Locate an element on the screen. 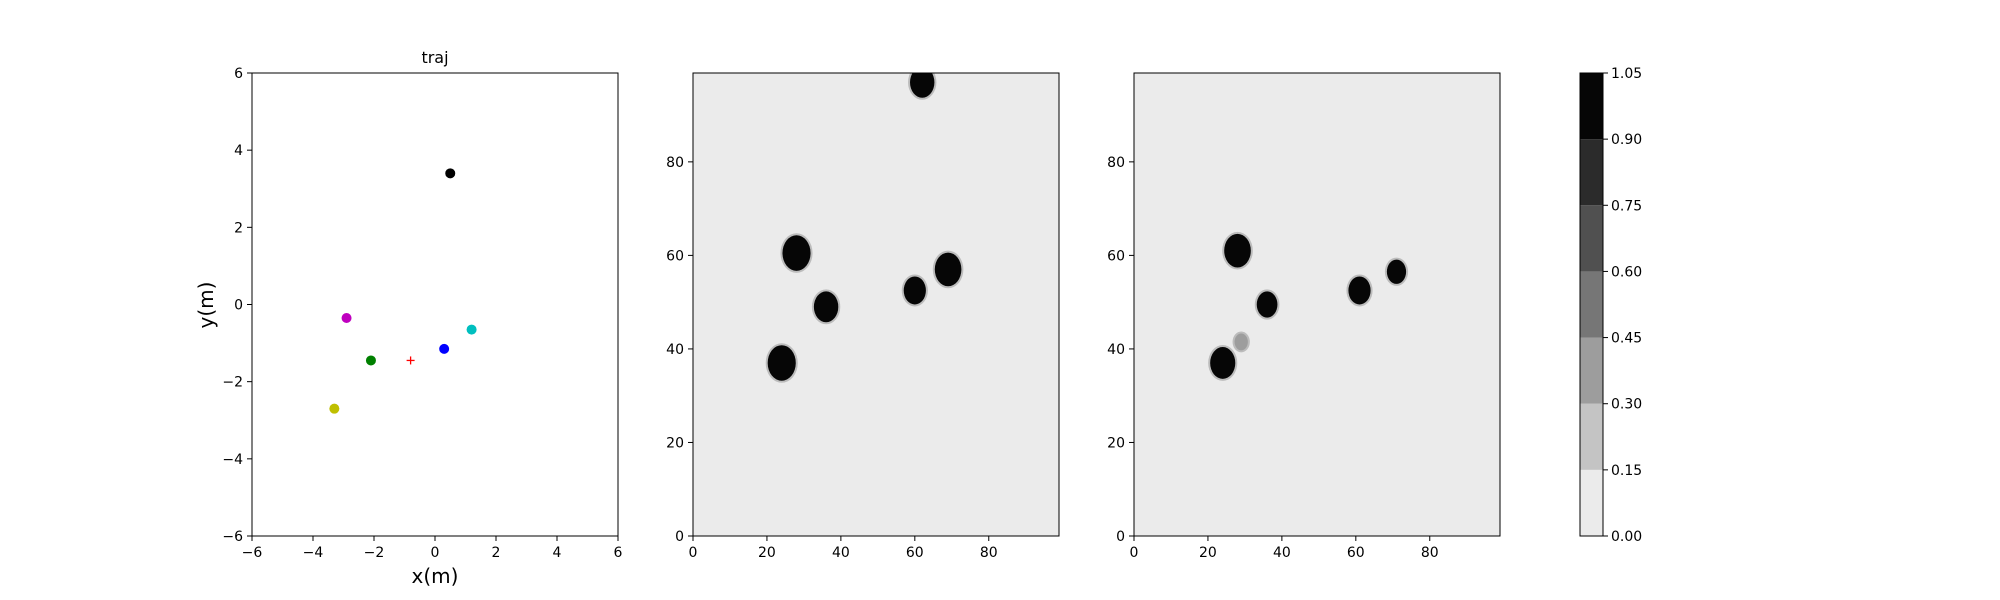 This screenshot has width=2000, height=600. heatmap-2-ytick-label: 0 is located at coordinates (1120, 537).